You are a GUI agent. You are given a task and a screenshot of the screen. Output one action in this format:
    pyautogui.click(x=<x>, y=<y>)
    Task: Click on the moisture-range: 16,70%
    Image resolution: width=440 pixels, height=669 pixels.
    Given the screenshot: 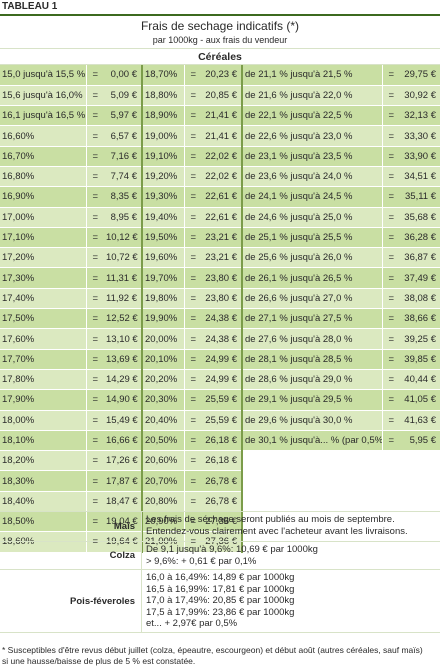 What is the action you would take?
    pyautogui.click(x=43, y=156)
    